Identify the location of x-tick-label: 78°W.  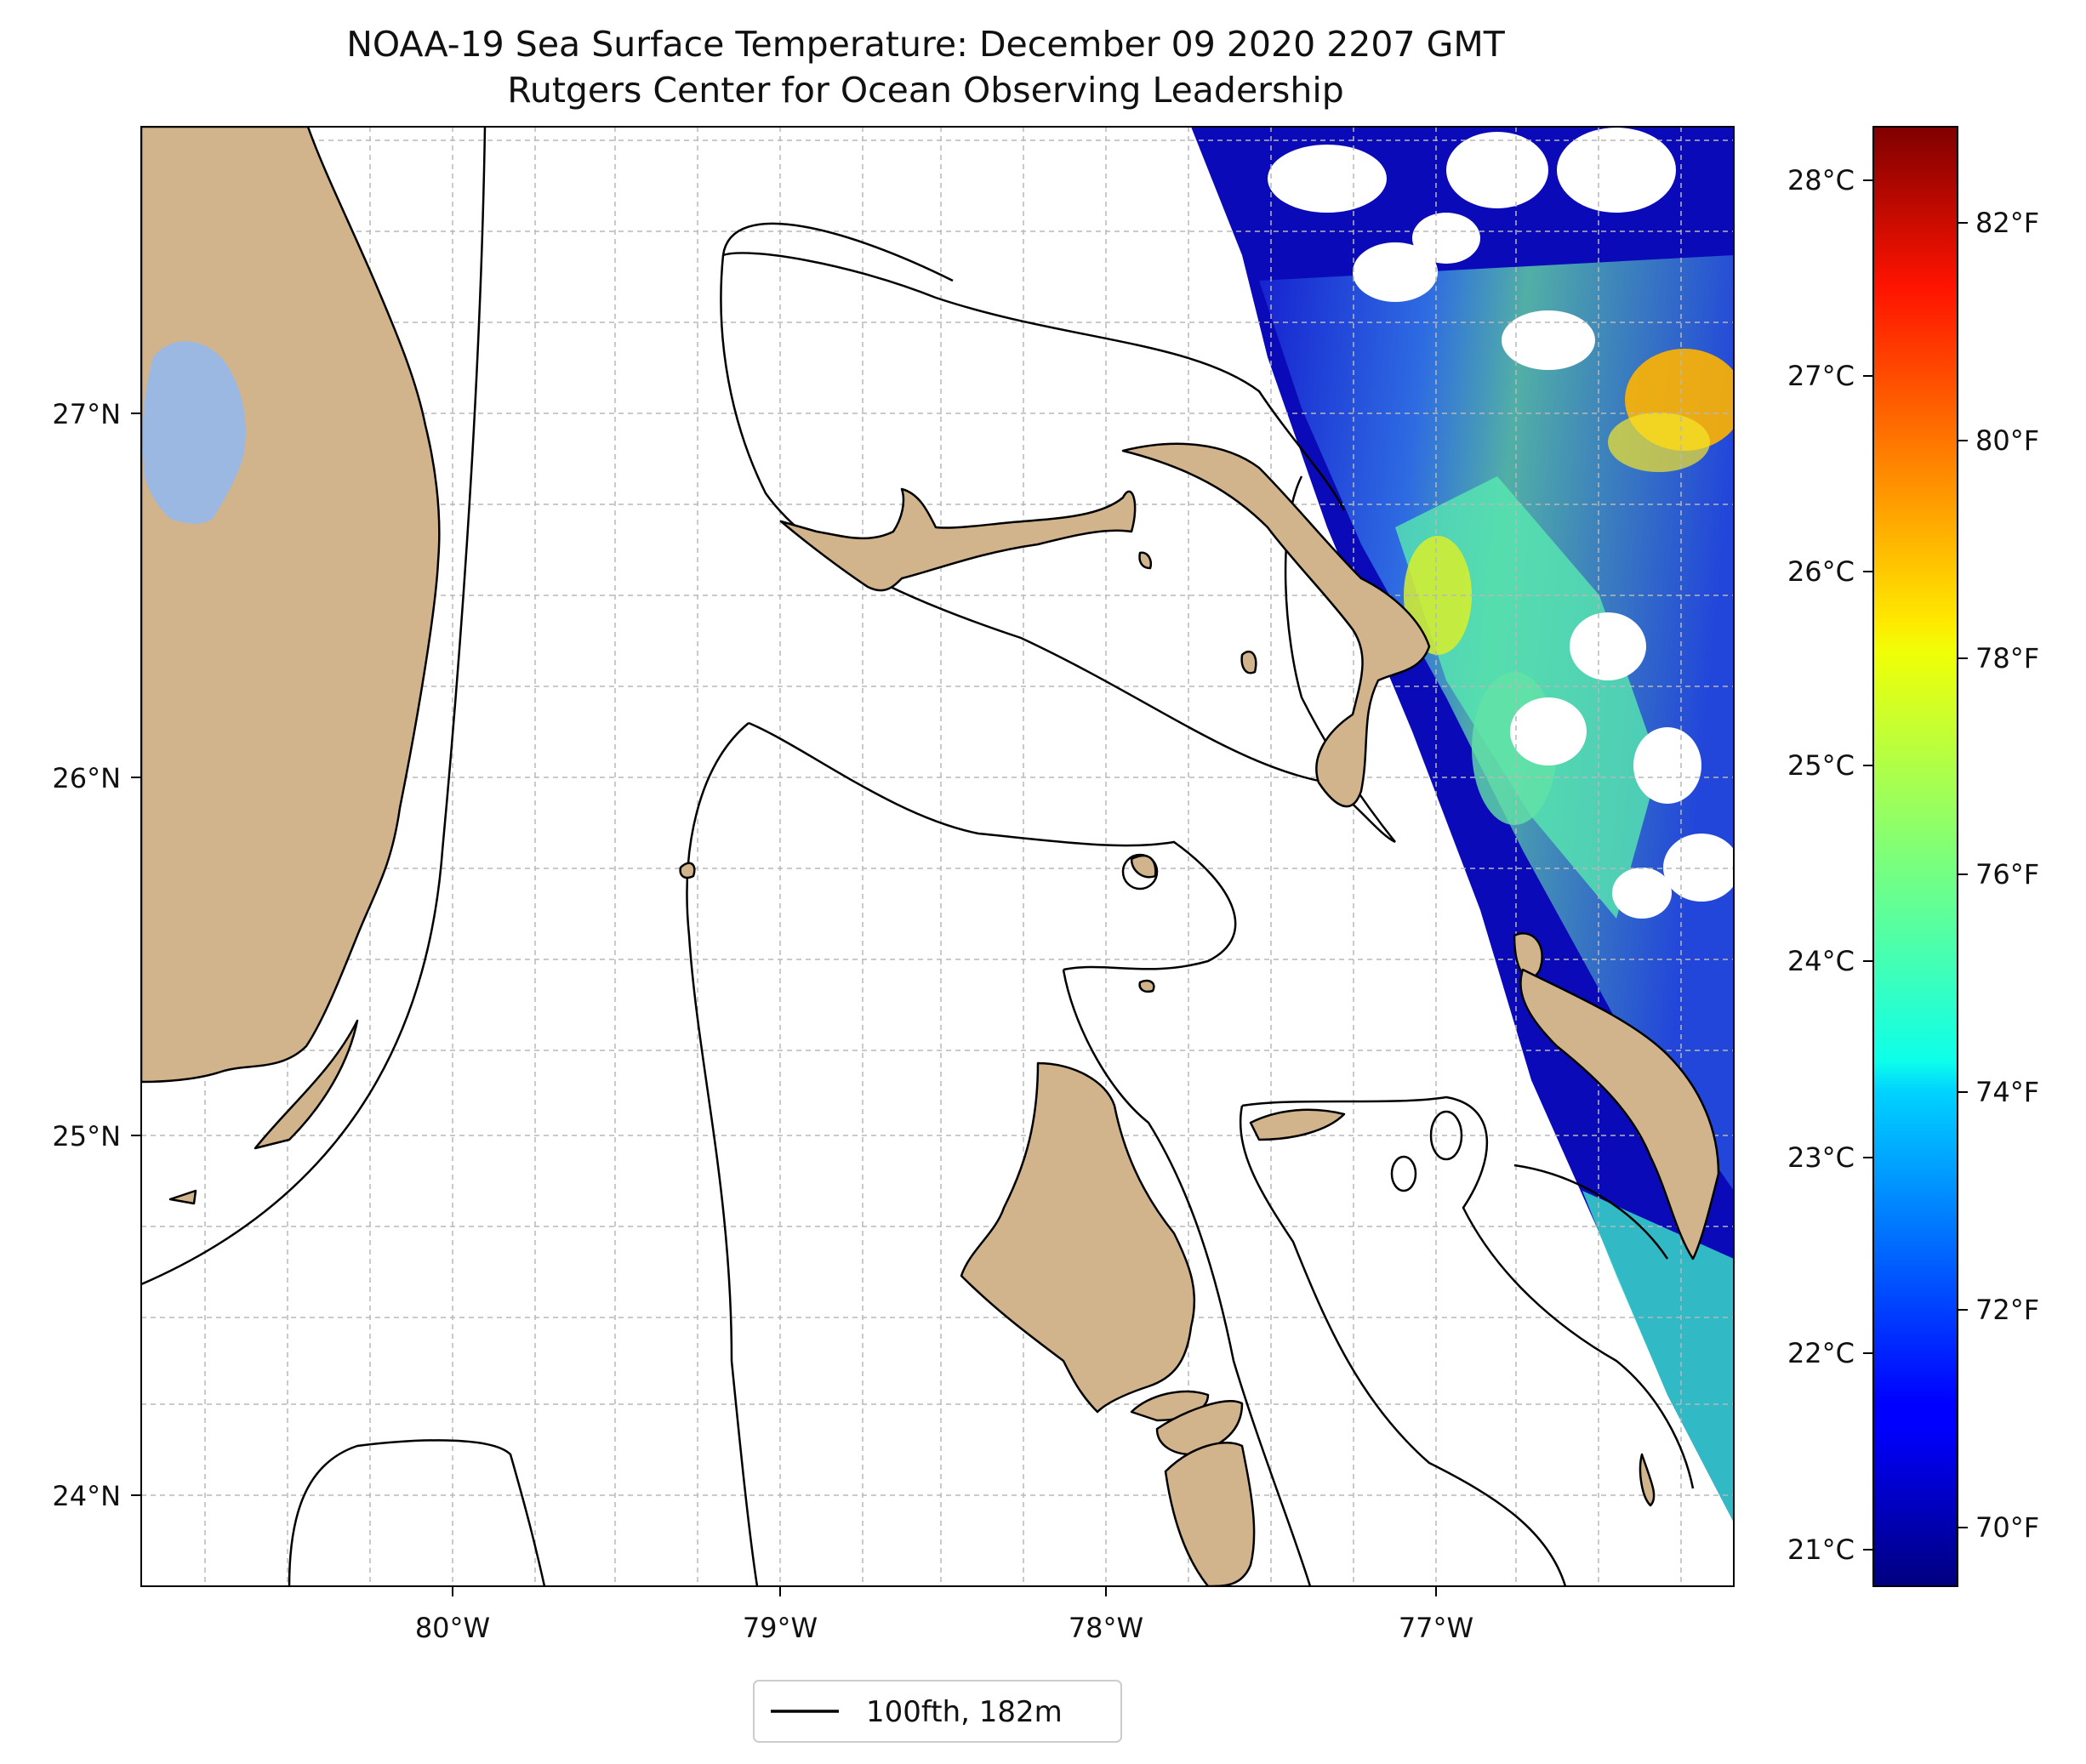
(1106, 1628).